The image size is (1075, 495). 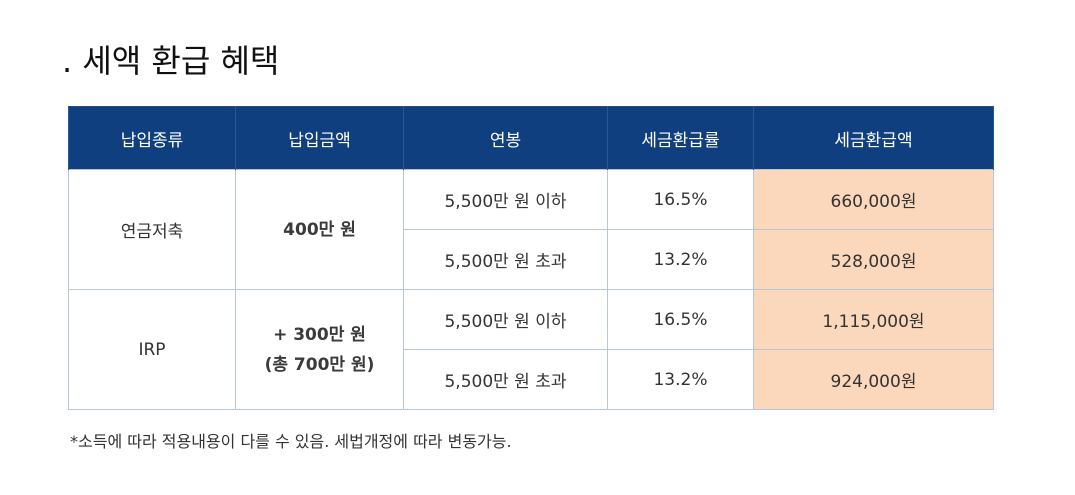 I want to click on payment-amount-line: 400만 원, so click(x=319, y=229).